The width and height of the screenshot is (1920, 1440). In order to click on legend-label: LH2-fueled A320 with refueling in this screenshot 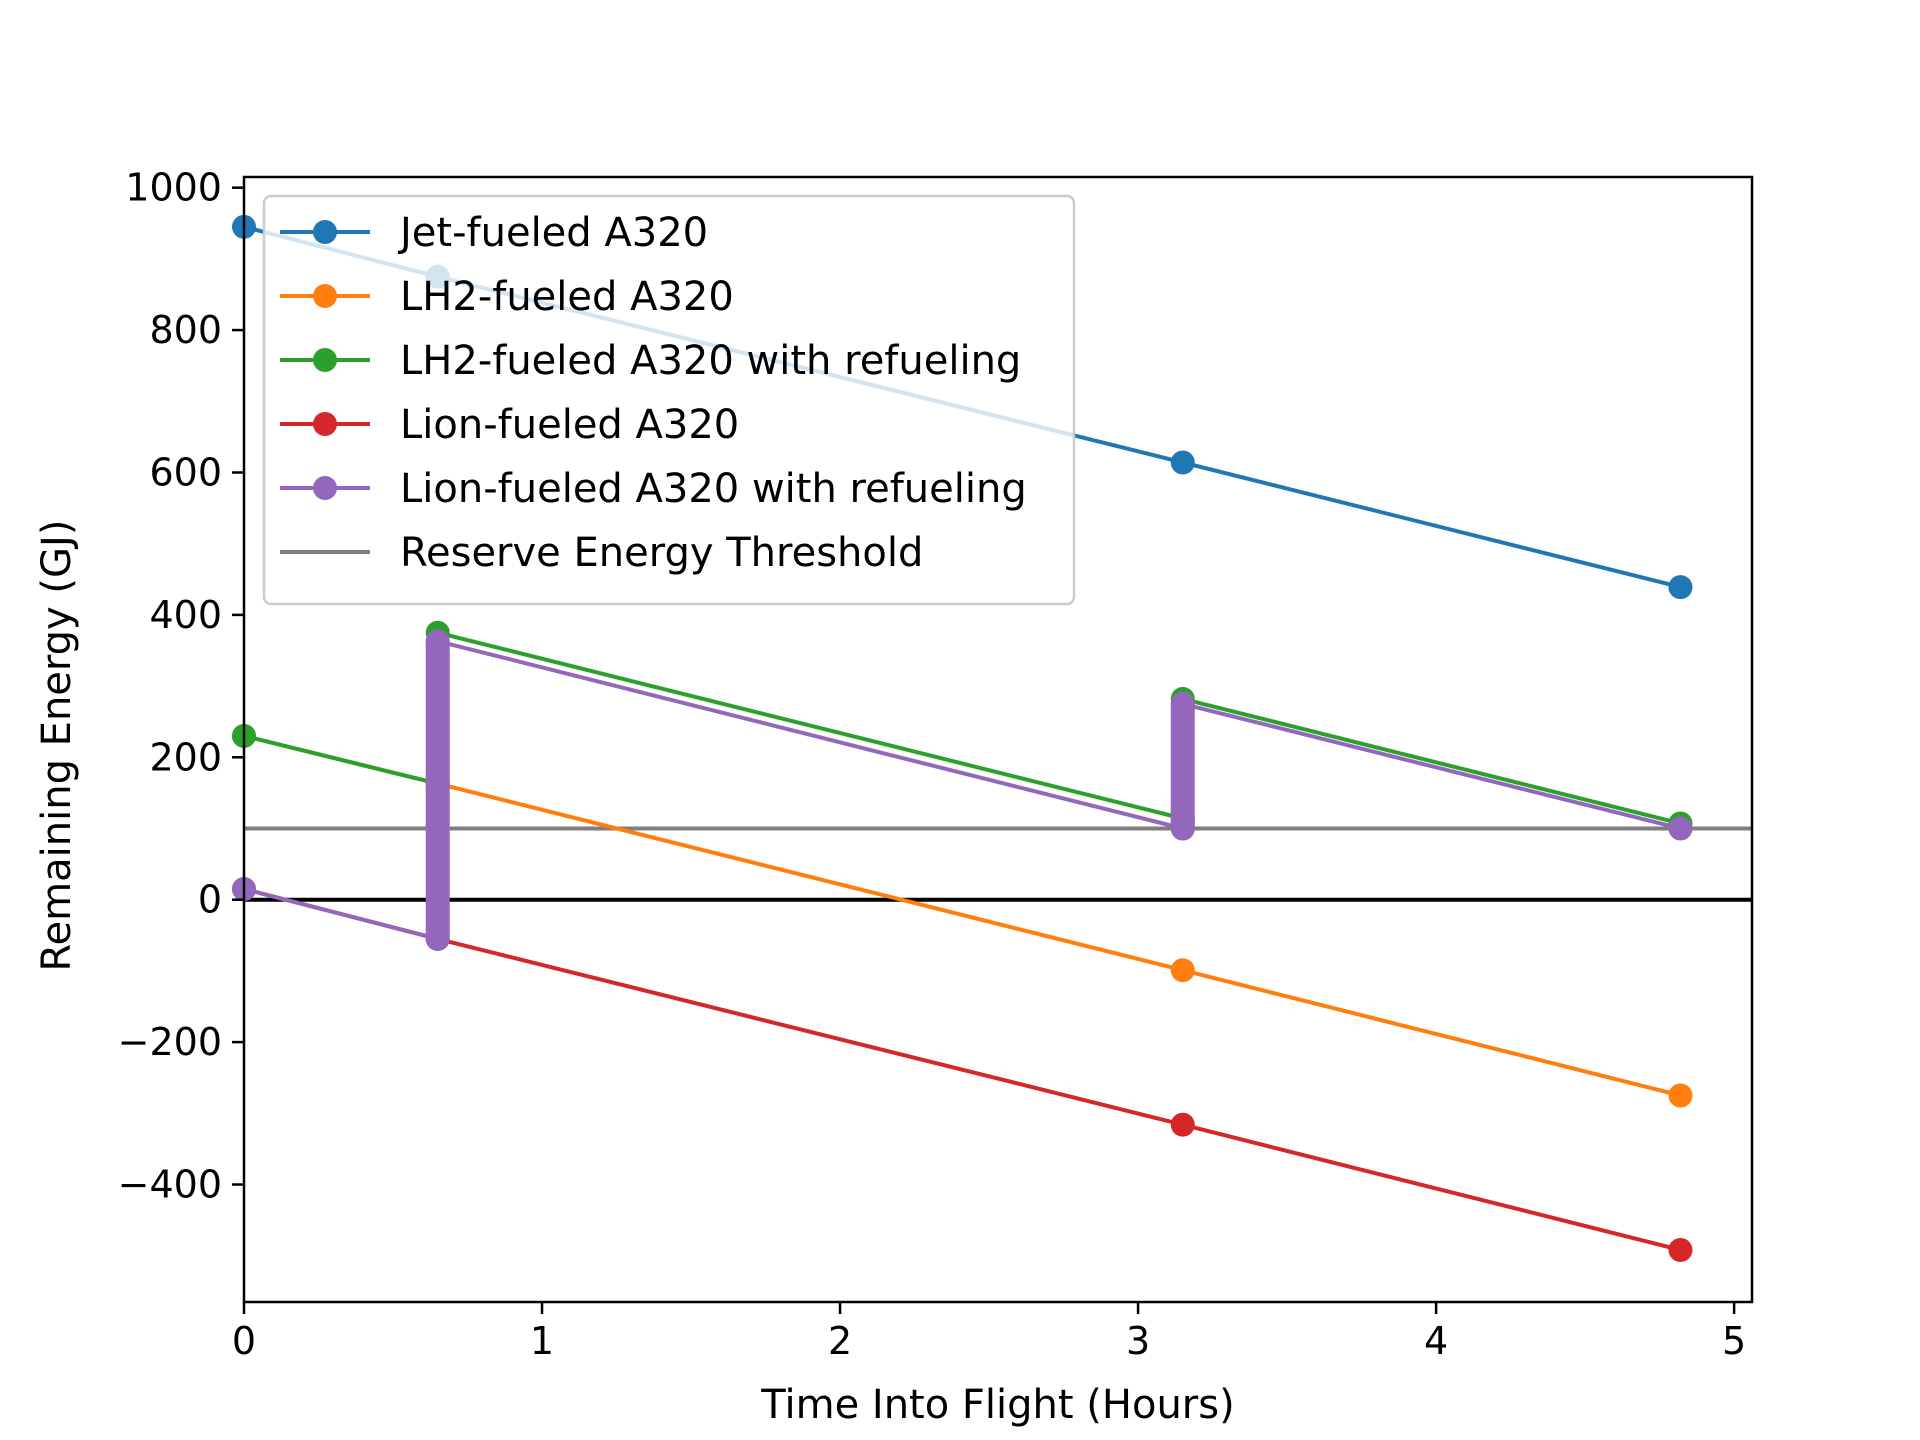, I will do `click(710, 361)`.